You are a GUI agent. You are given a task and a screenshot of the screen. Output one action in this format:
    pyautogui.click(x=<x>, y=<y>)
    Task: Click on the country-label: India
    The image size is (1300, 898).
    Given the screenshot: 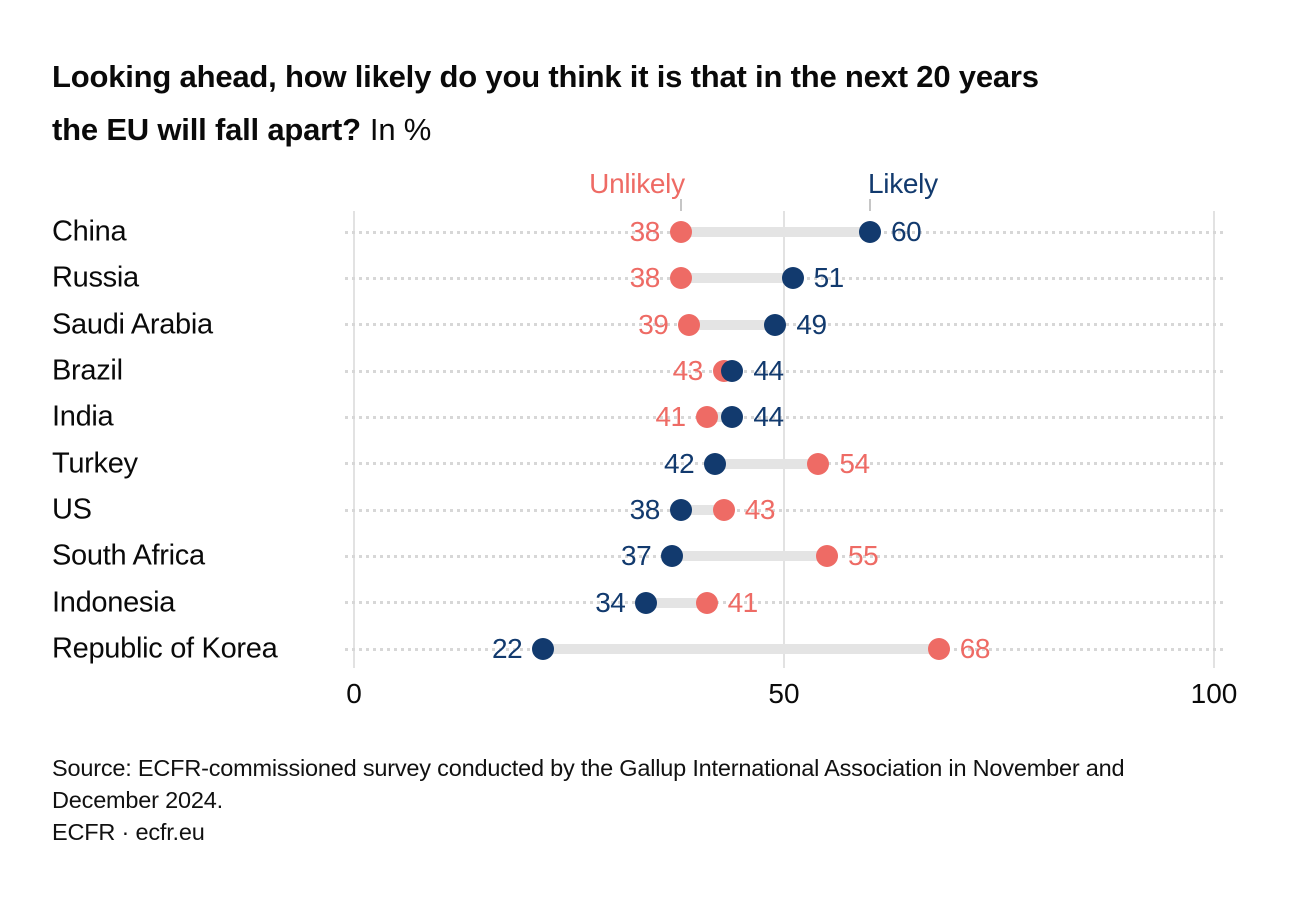 What is the action you would take?
    pyautogui.click(x=83, y=416)
    